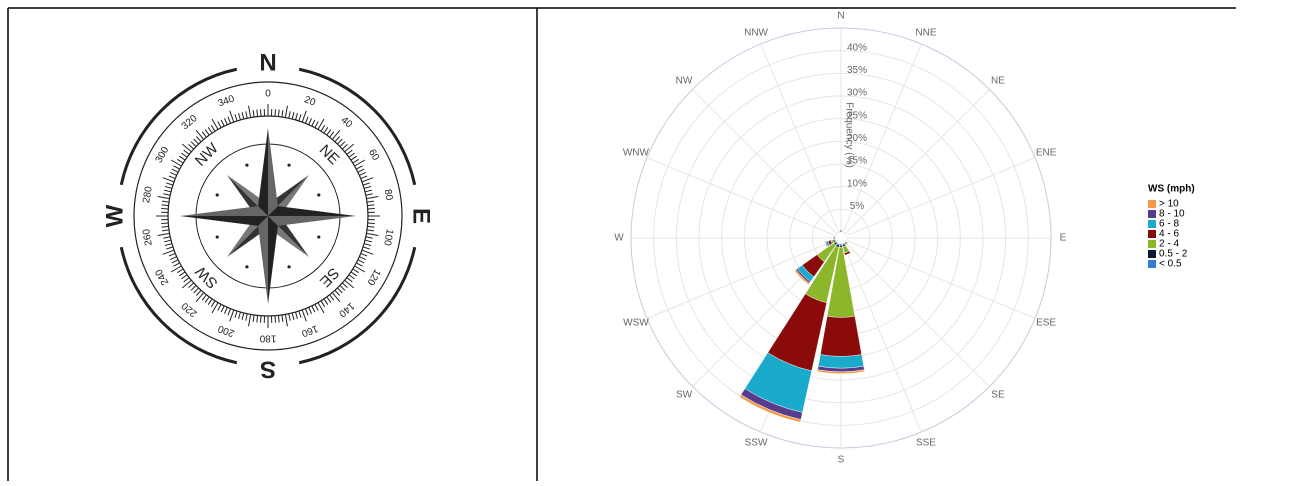  I want to click on cardinal-label: E, so click(421, 216).